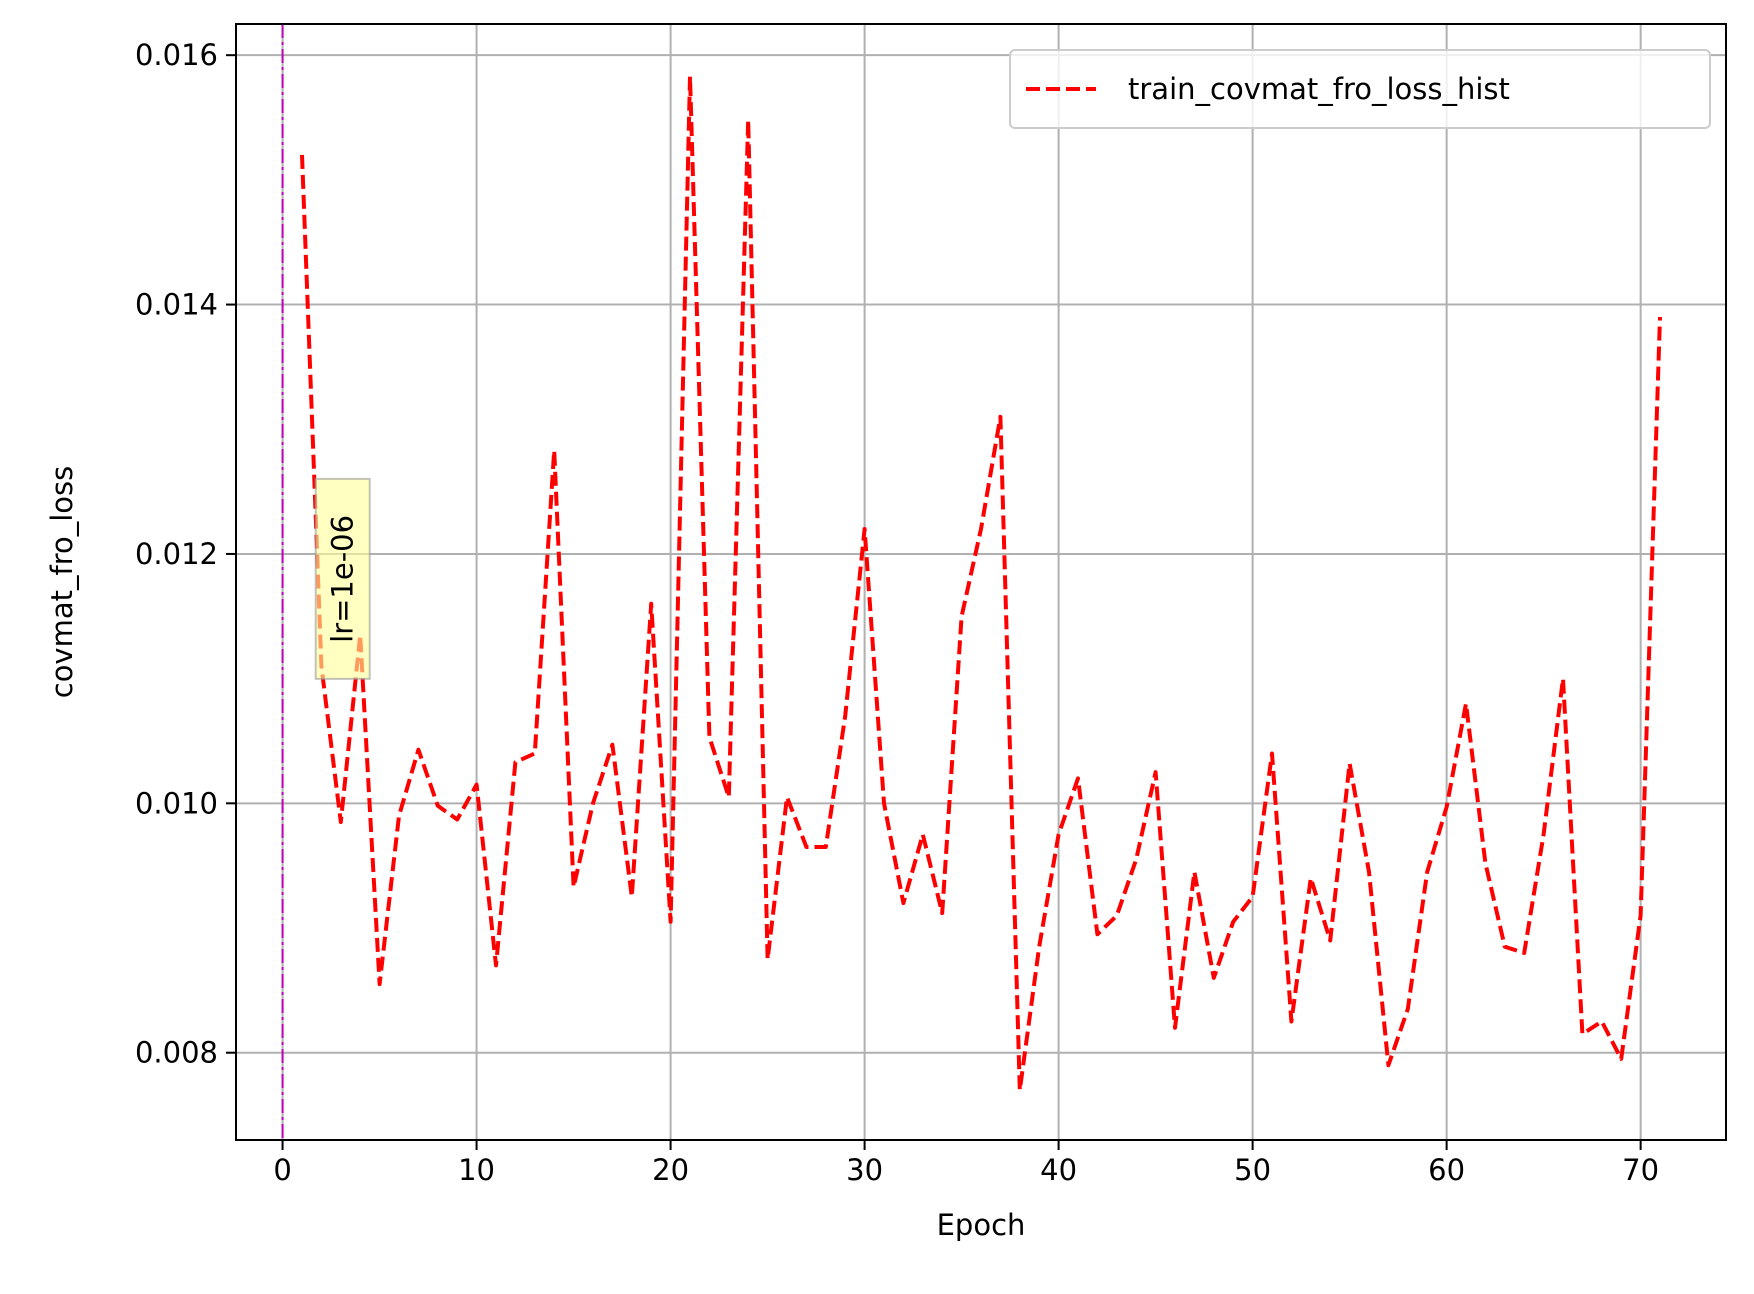 The image size is (1754, 1294). What do you see at coordinates (476, 1170) in the screenshot?
I see `x-tick-label: 10` at bounding box center [476, 1170].